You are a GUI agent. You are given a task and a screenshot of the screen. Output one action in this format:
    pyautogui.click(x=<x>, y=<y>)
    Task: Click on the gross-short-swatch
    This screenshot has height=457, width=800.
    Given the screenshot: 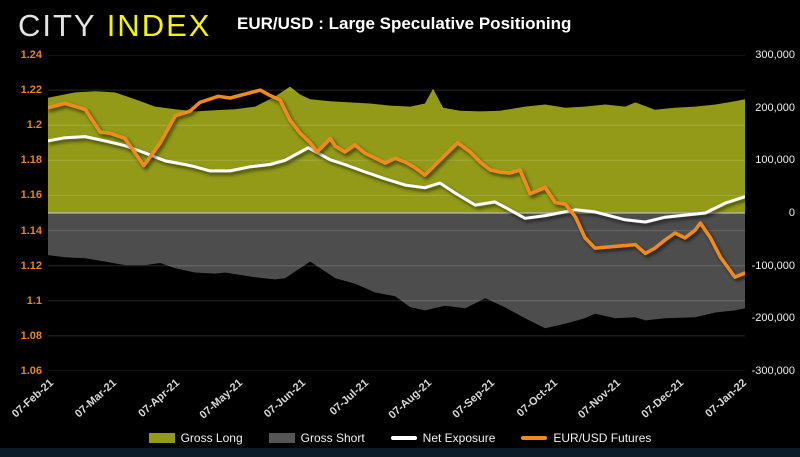 What is the action you would take?
    pyautogui.click(x=281, y=438)
    